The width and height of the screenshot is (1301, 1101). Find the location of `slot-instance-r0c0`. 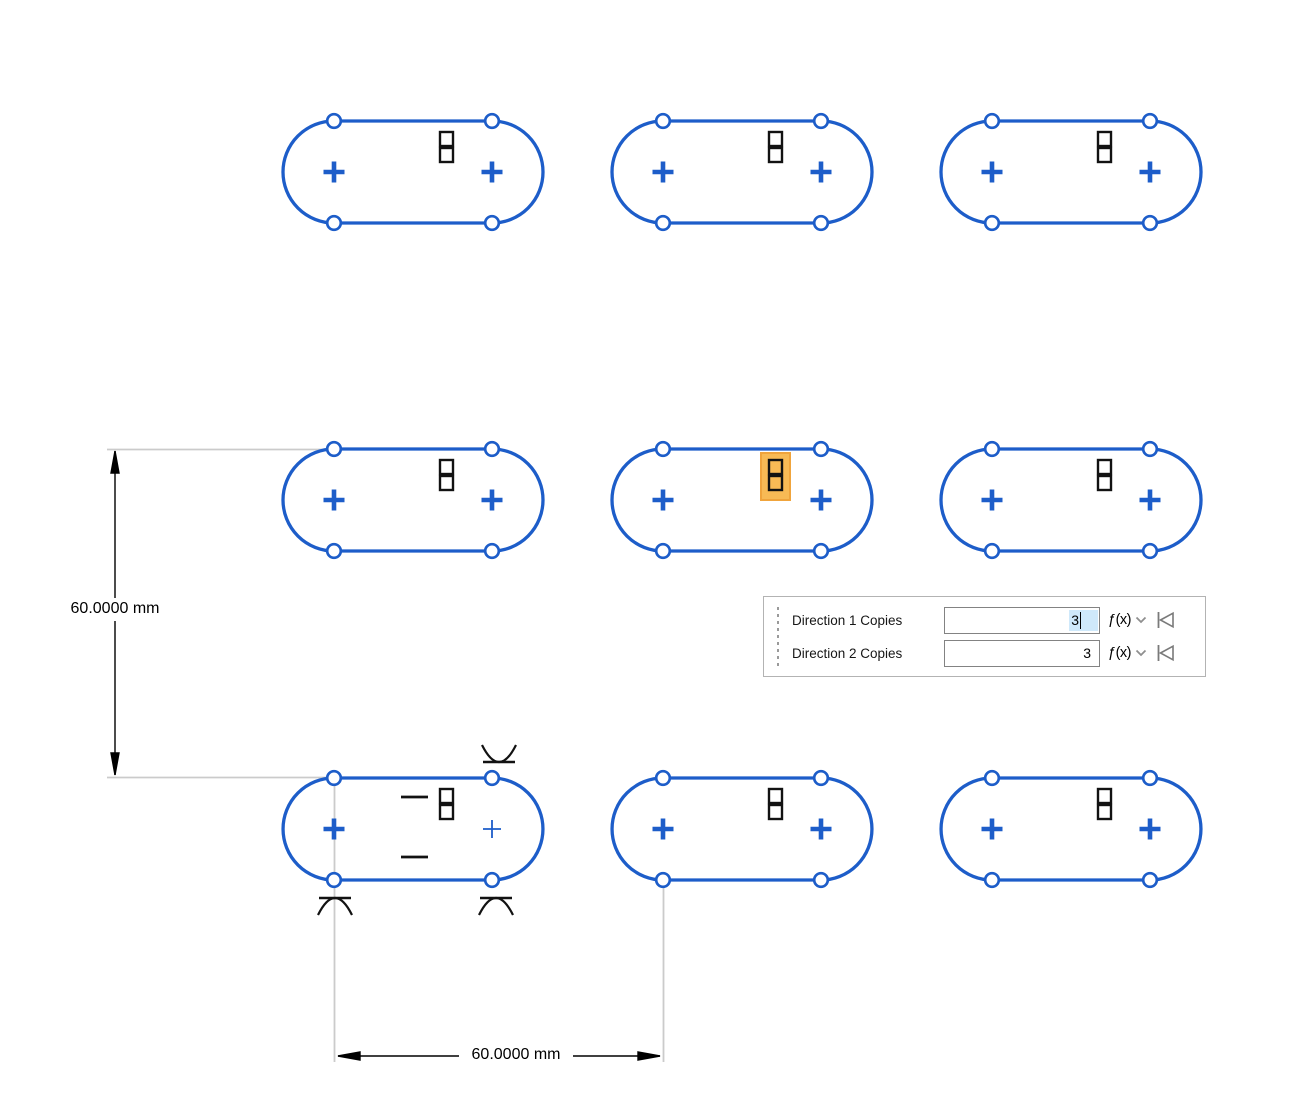

slot-instance-r0c0 is located at coordinates (413, 172).